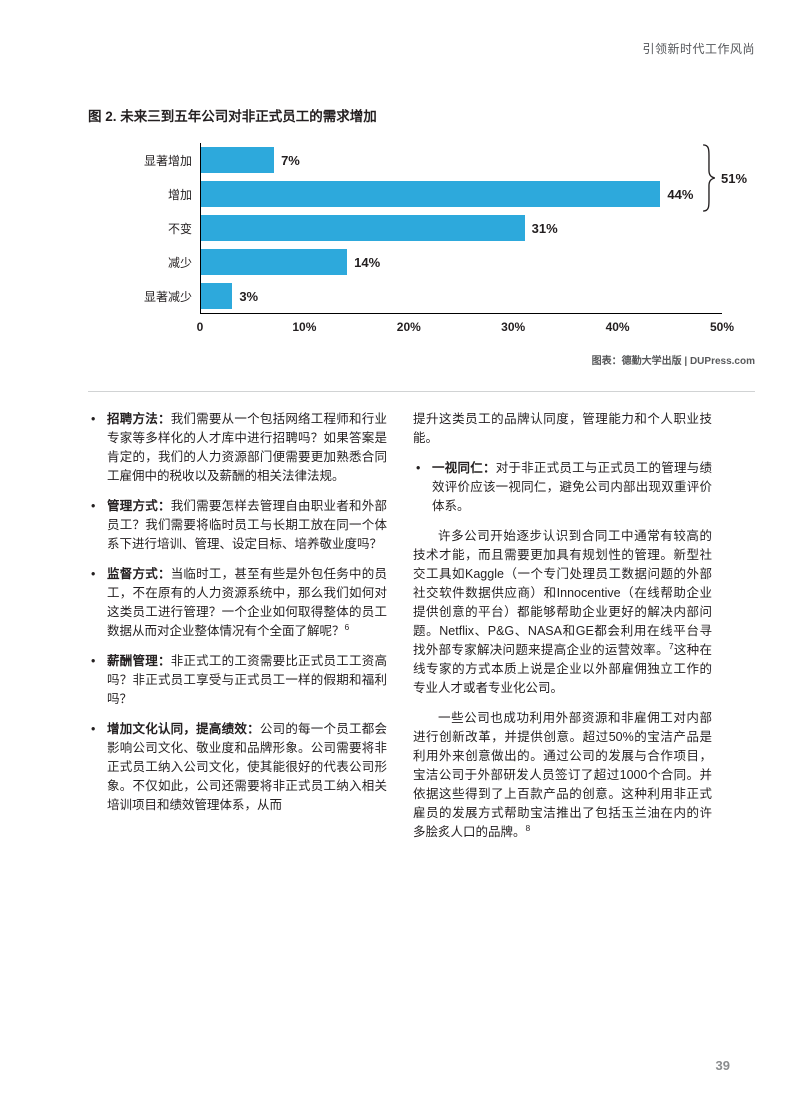  I want to click on bar-track: 31%, so click(461, 228).